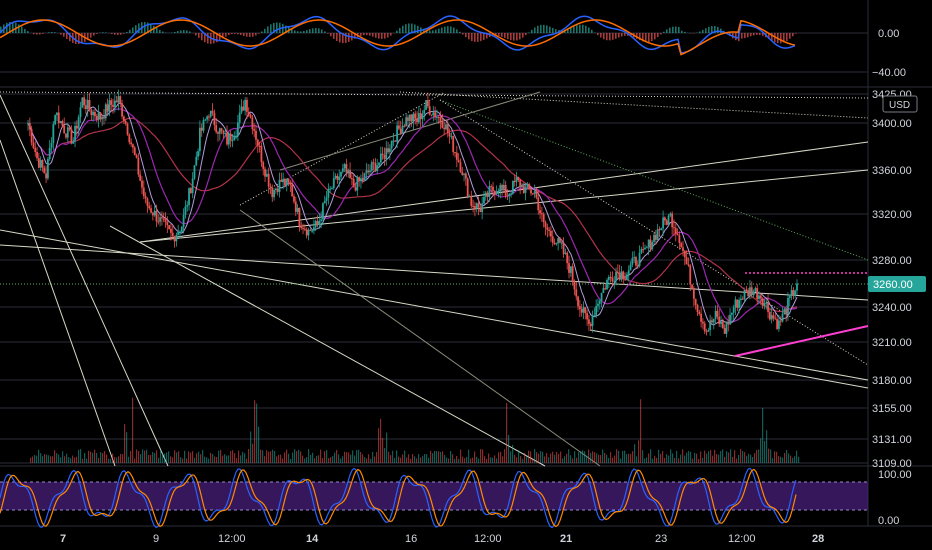  I want to click on price-tick-label: 3131.00, so click(892, 440).